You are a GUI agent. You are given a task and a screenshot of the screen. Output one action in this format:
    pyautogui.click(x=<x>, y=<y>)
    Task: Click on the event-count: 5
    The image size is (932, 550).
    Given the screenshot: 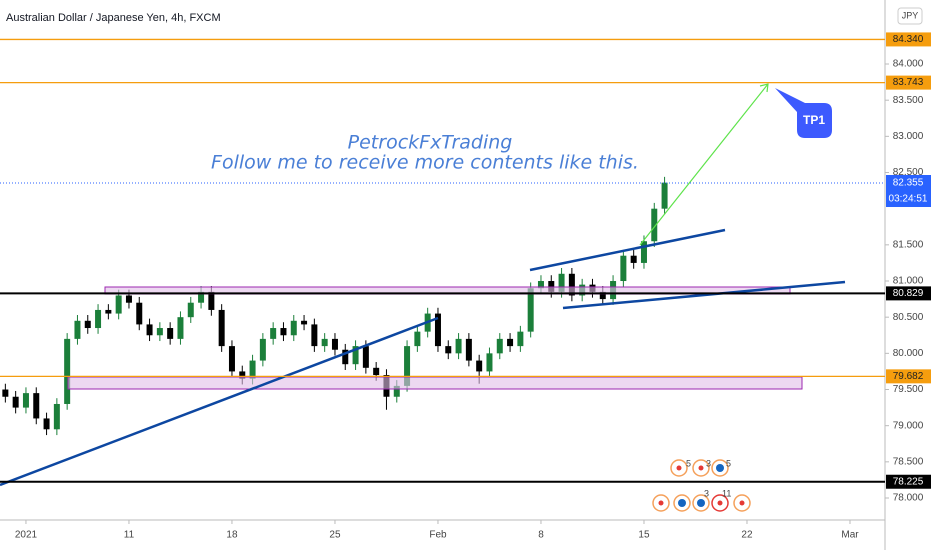 What is the action you would take?
    pyautogui.click(x=688, y=463)
    